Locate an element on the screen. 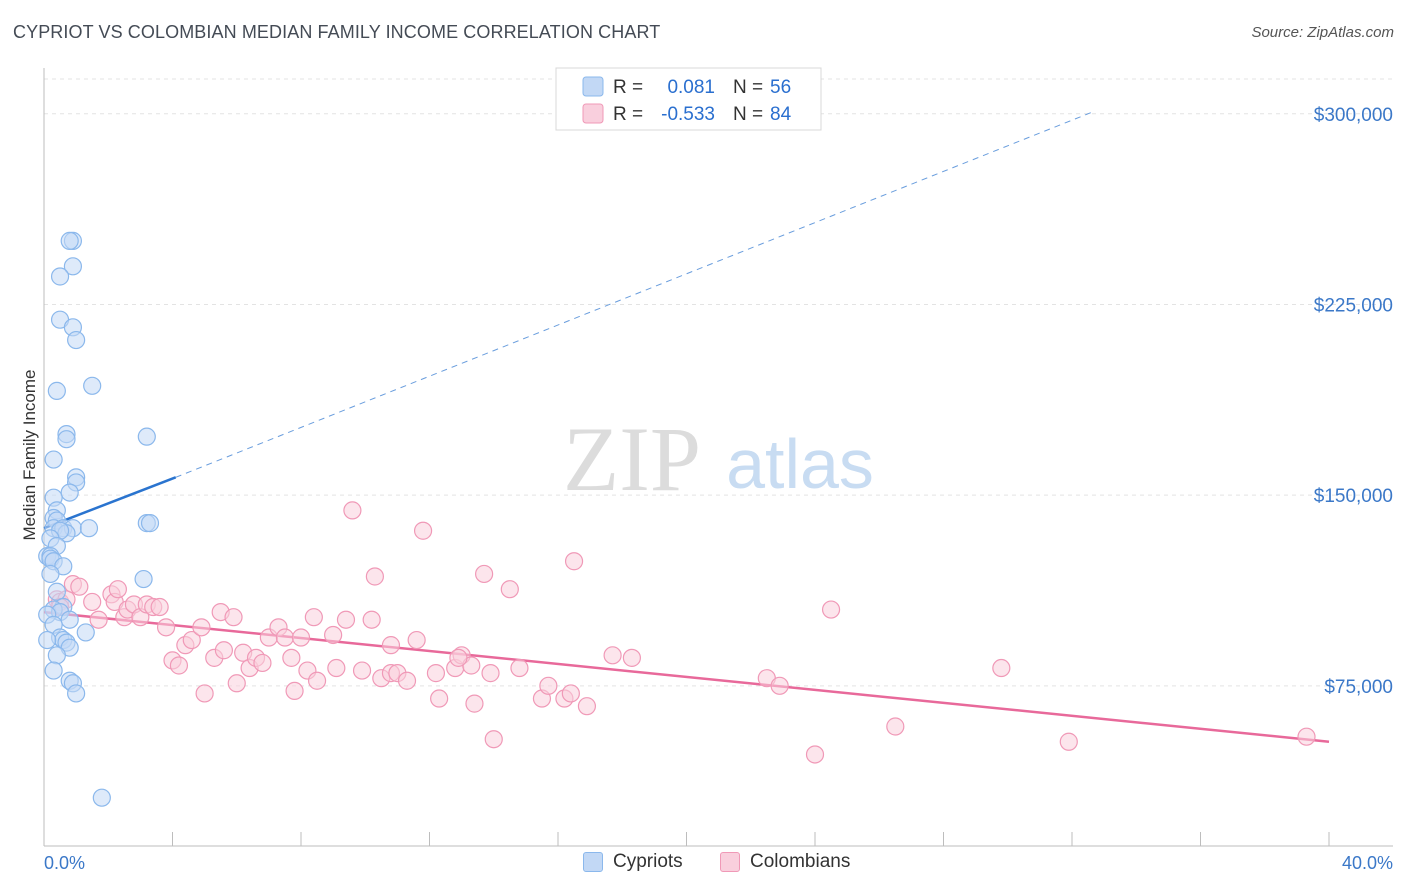 This screenshot has height=892, width=1406. legend-r-label-1: R = is located at coordinates (628, 87).